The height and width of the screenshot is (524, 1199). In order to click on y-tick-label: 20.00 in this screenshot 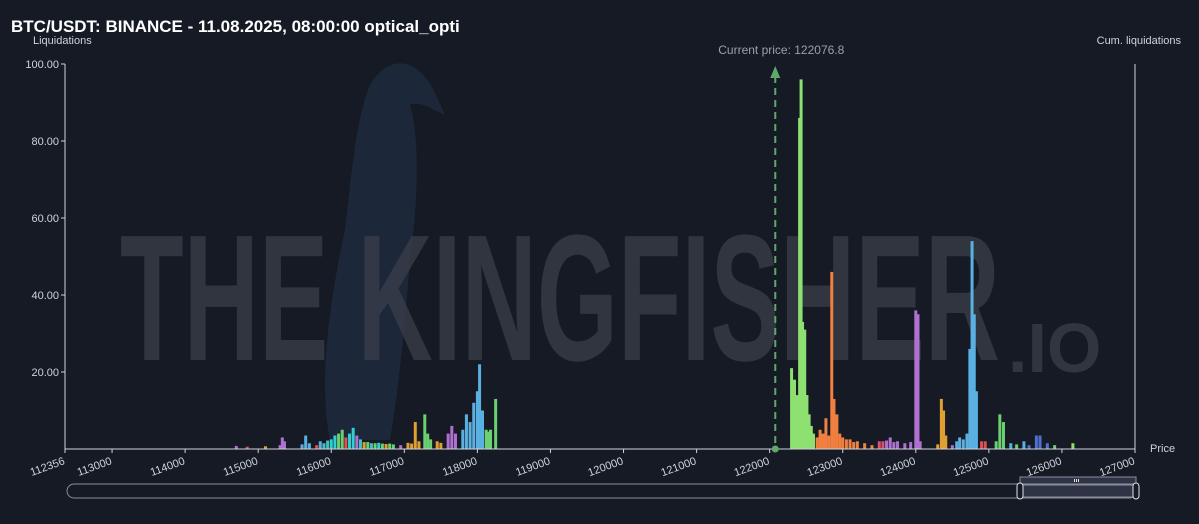, I will do `click(45, 373)`.